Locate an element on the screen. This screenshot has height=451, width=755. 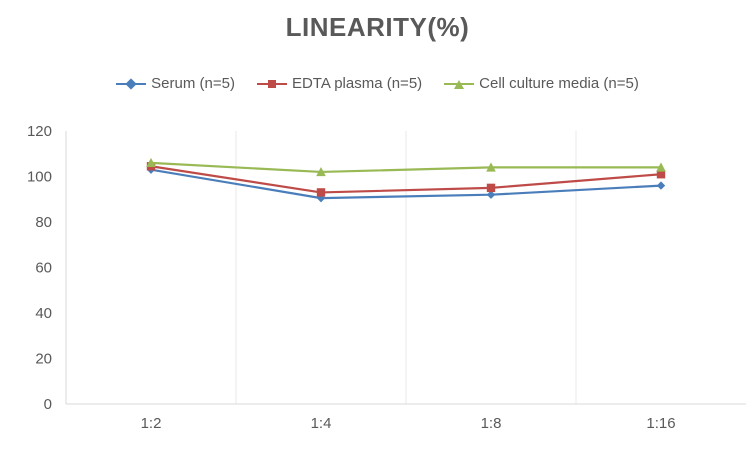
y-tick-label: 60 is located at coordinates (43, 268).